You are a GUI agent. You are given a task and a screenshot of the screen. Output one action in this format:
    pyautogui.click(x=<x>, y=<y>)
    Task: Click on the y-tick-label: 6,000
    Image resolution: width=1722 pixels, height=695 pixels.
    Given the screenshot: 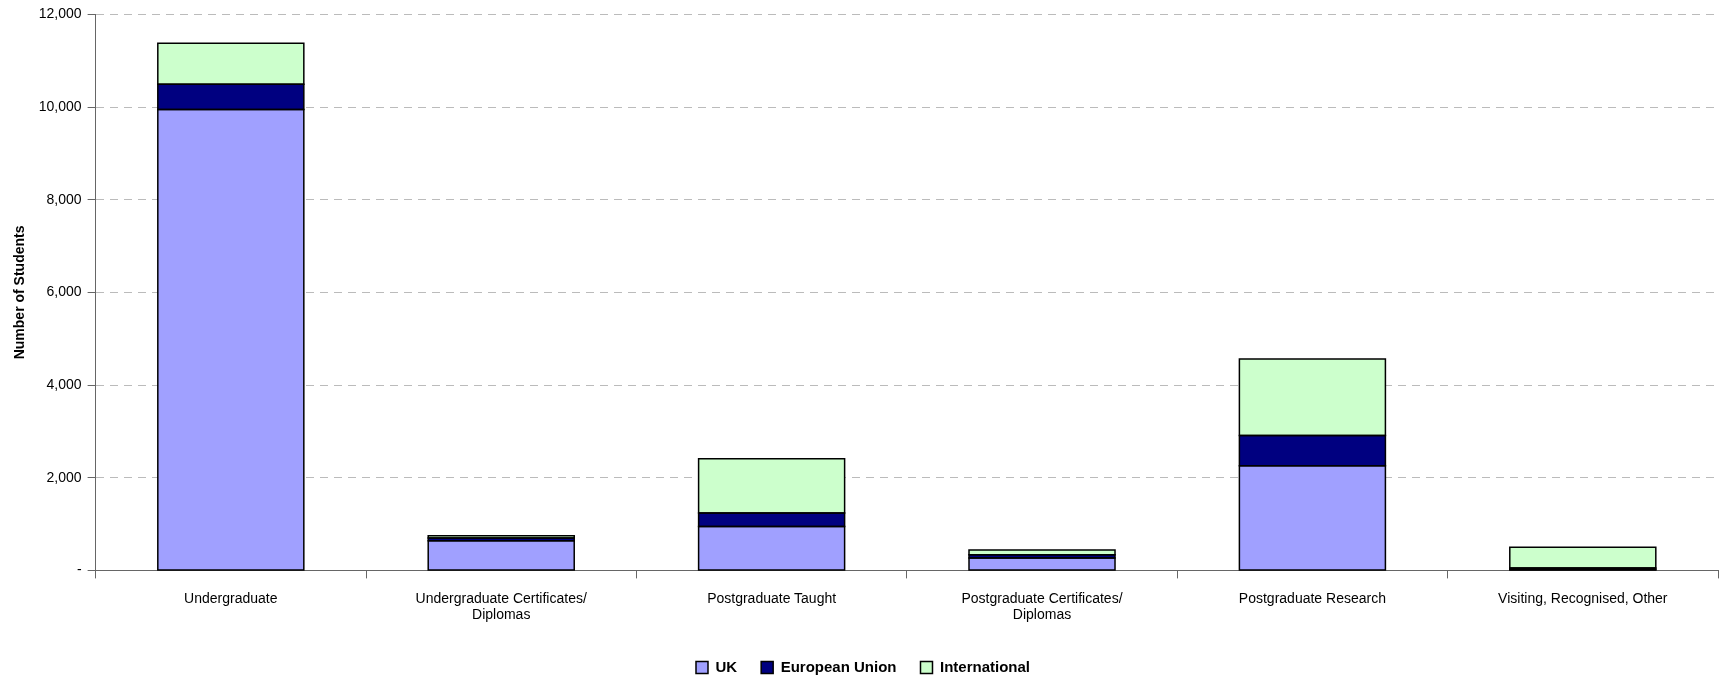 What is the action you would take?
    pyautogui.click(x=64, y=291)
    